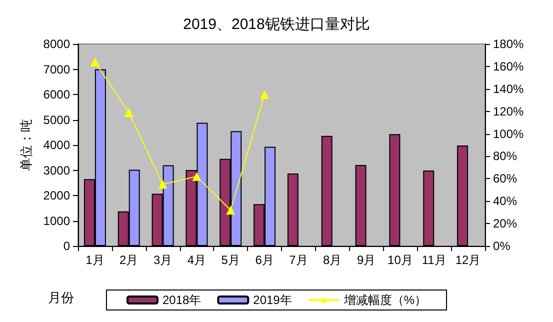 This screenshot has height=322, width=553. What do you see at coordinates (508, 44) in the screenshot?
I see `y2-tick-label: 180%` at bounding box center [508, 44].